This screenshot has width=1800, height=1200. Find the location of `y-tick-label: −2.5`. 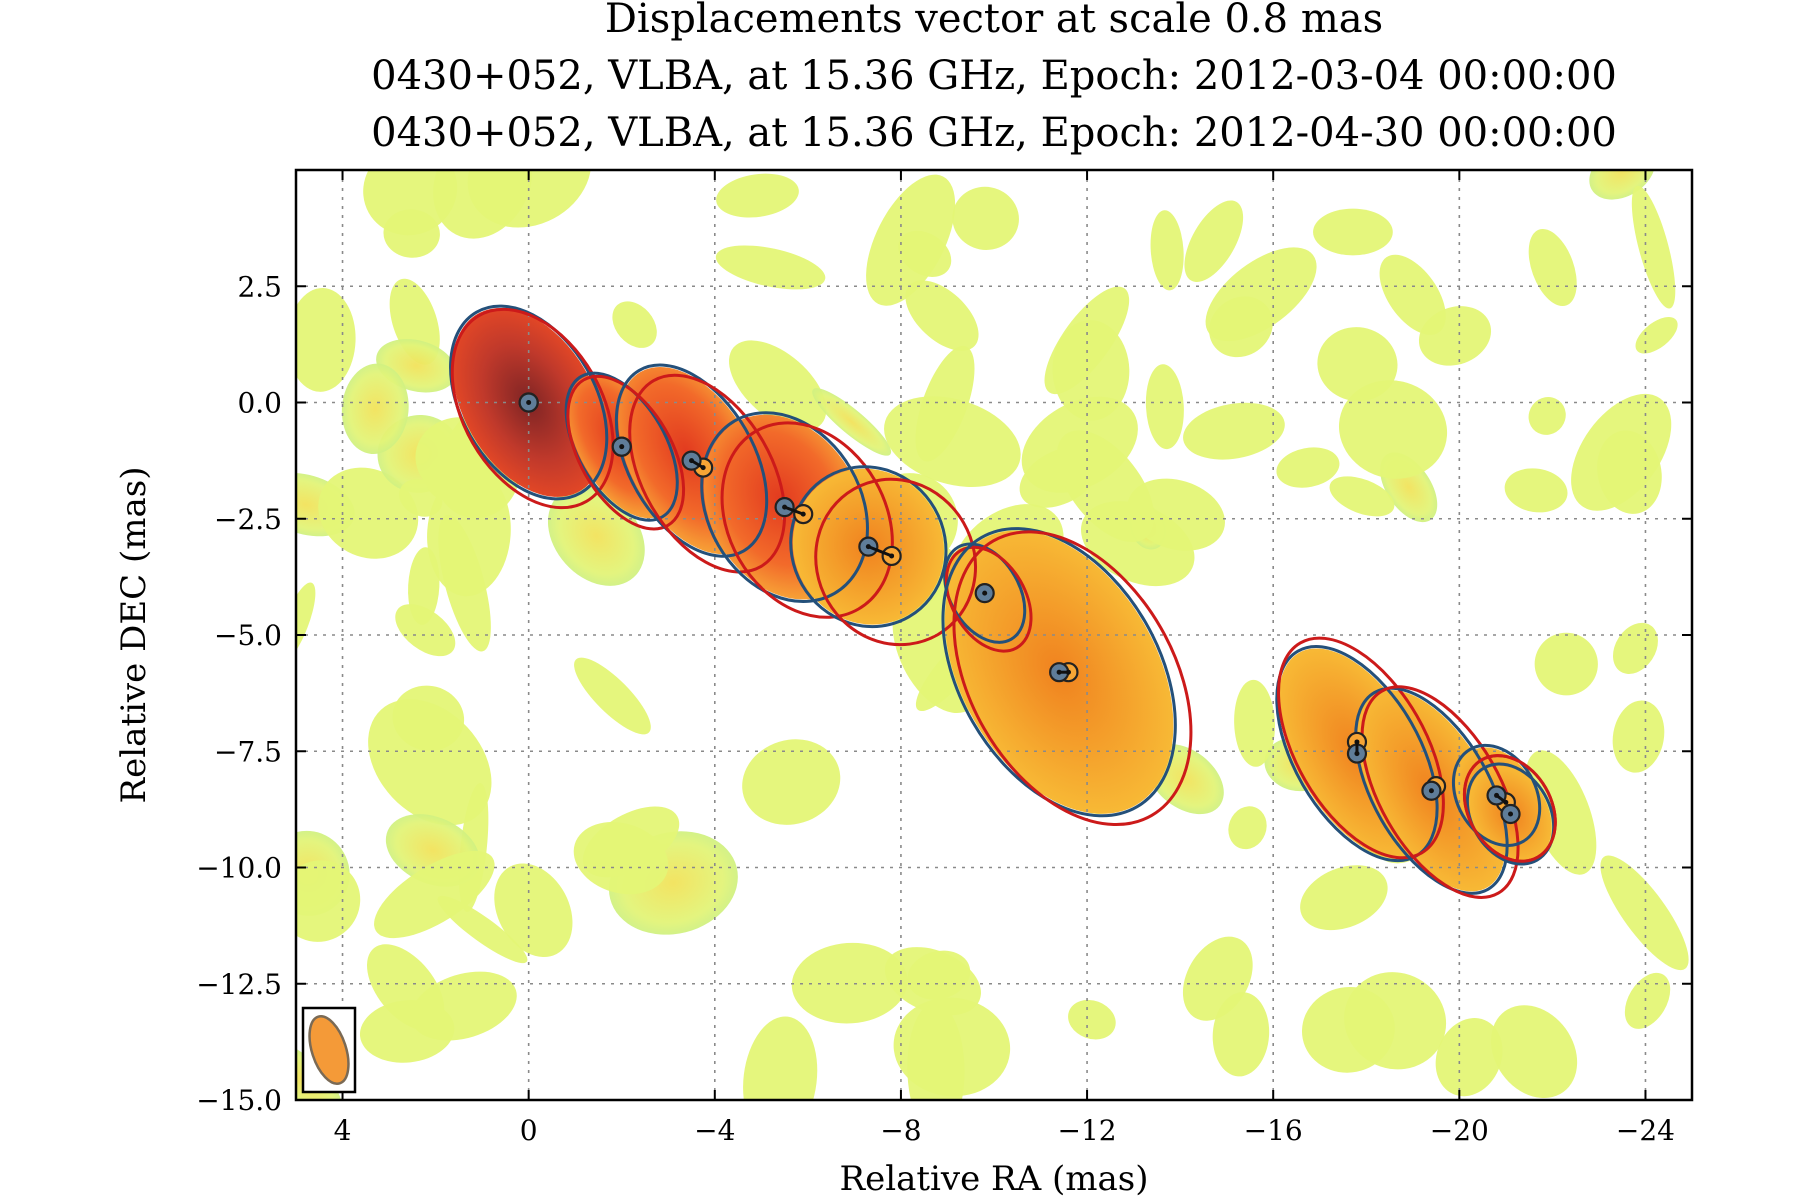

y-tick-label: −2.5 is located at coordinates (248, 519).